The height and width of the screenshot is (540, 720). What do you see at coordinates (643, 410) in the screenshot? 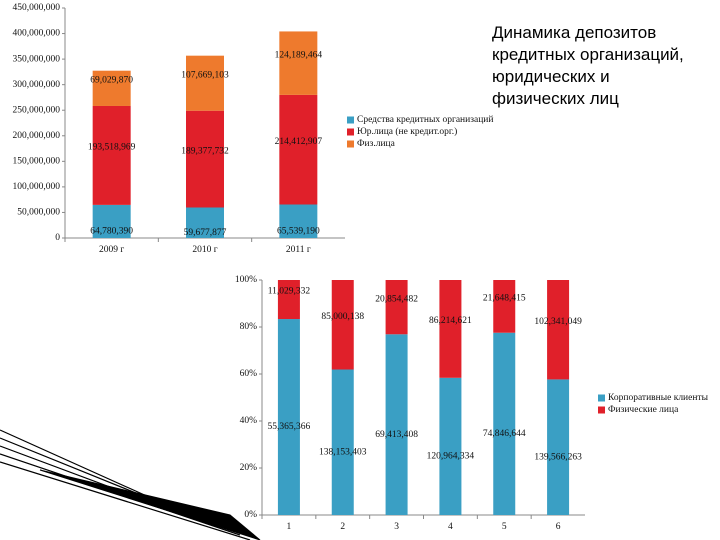
I see `legend-label: Физические лица` at bounding box center [643, 410].